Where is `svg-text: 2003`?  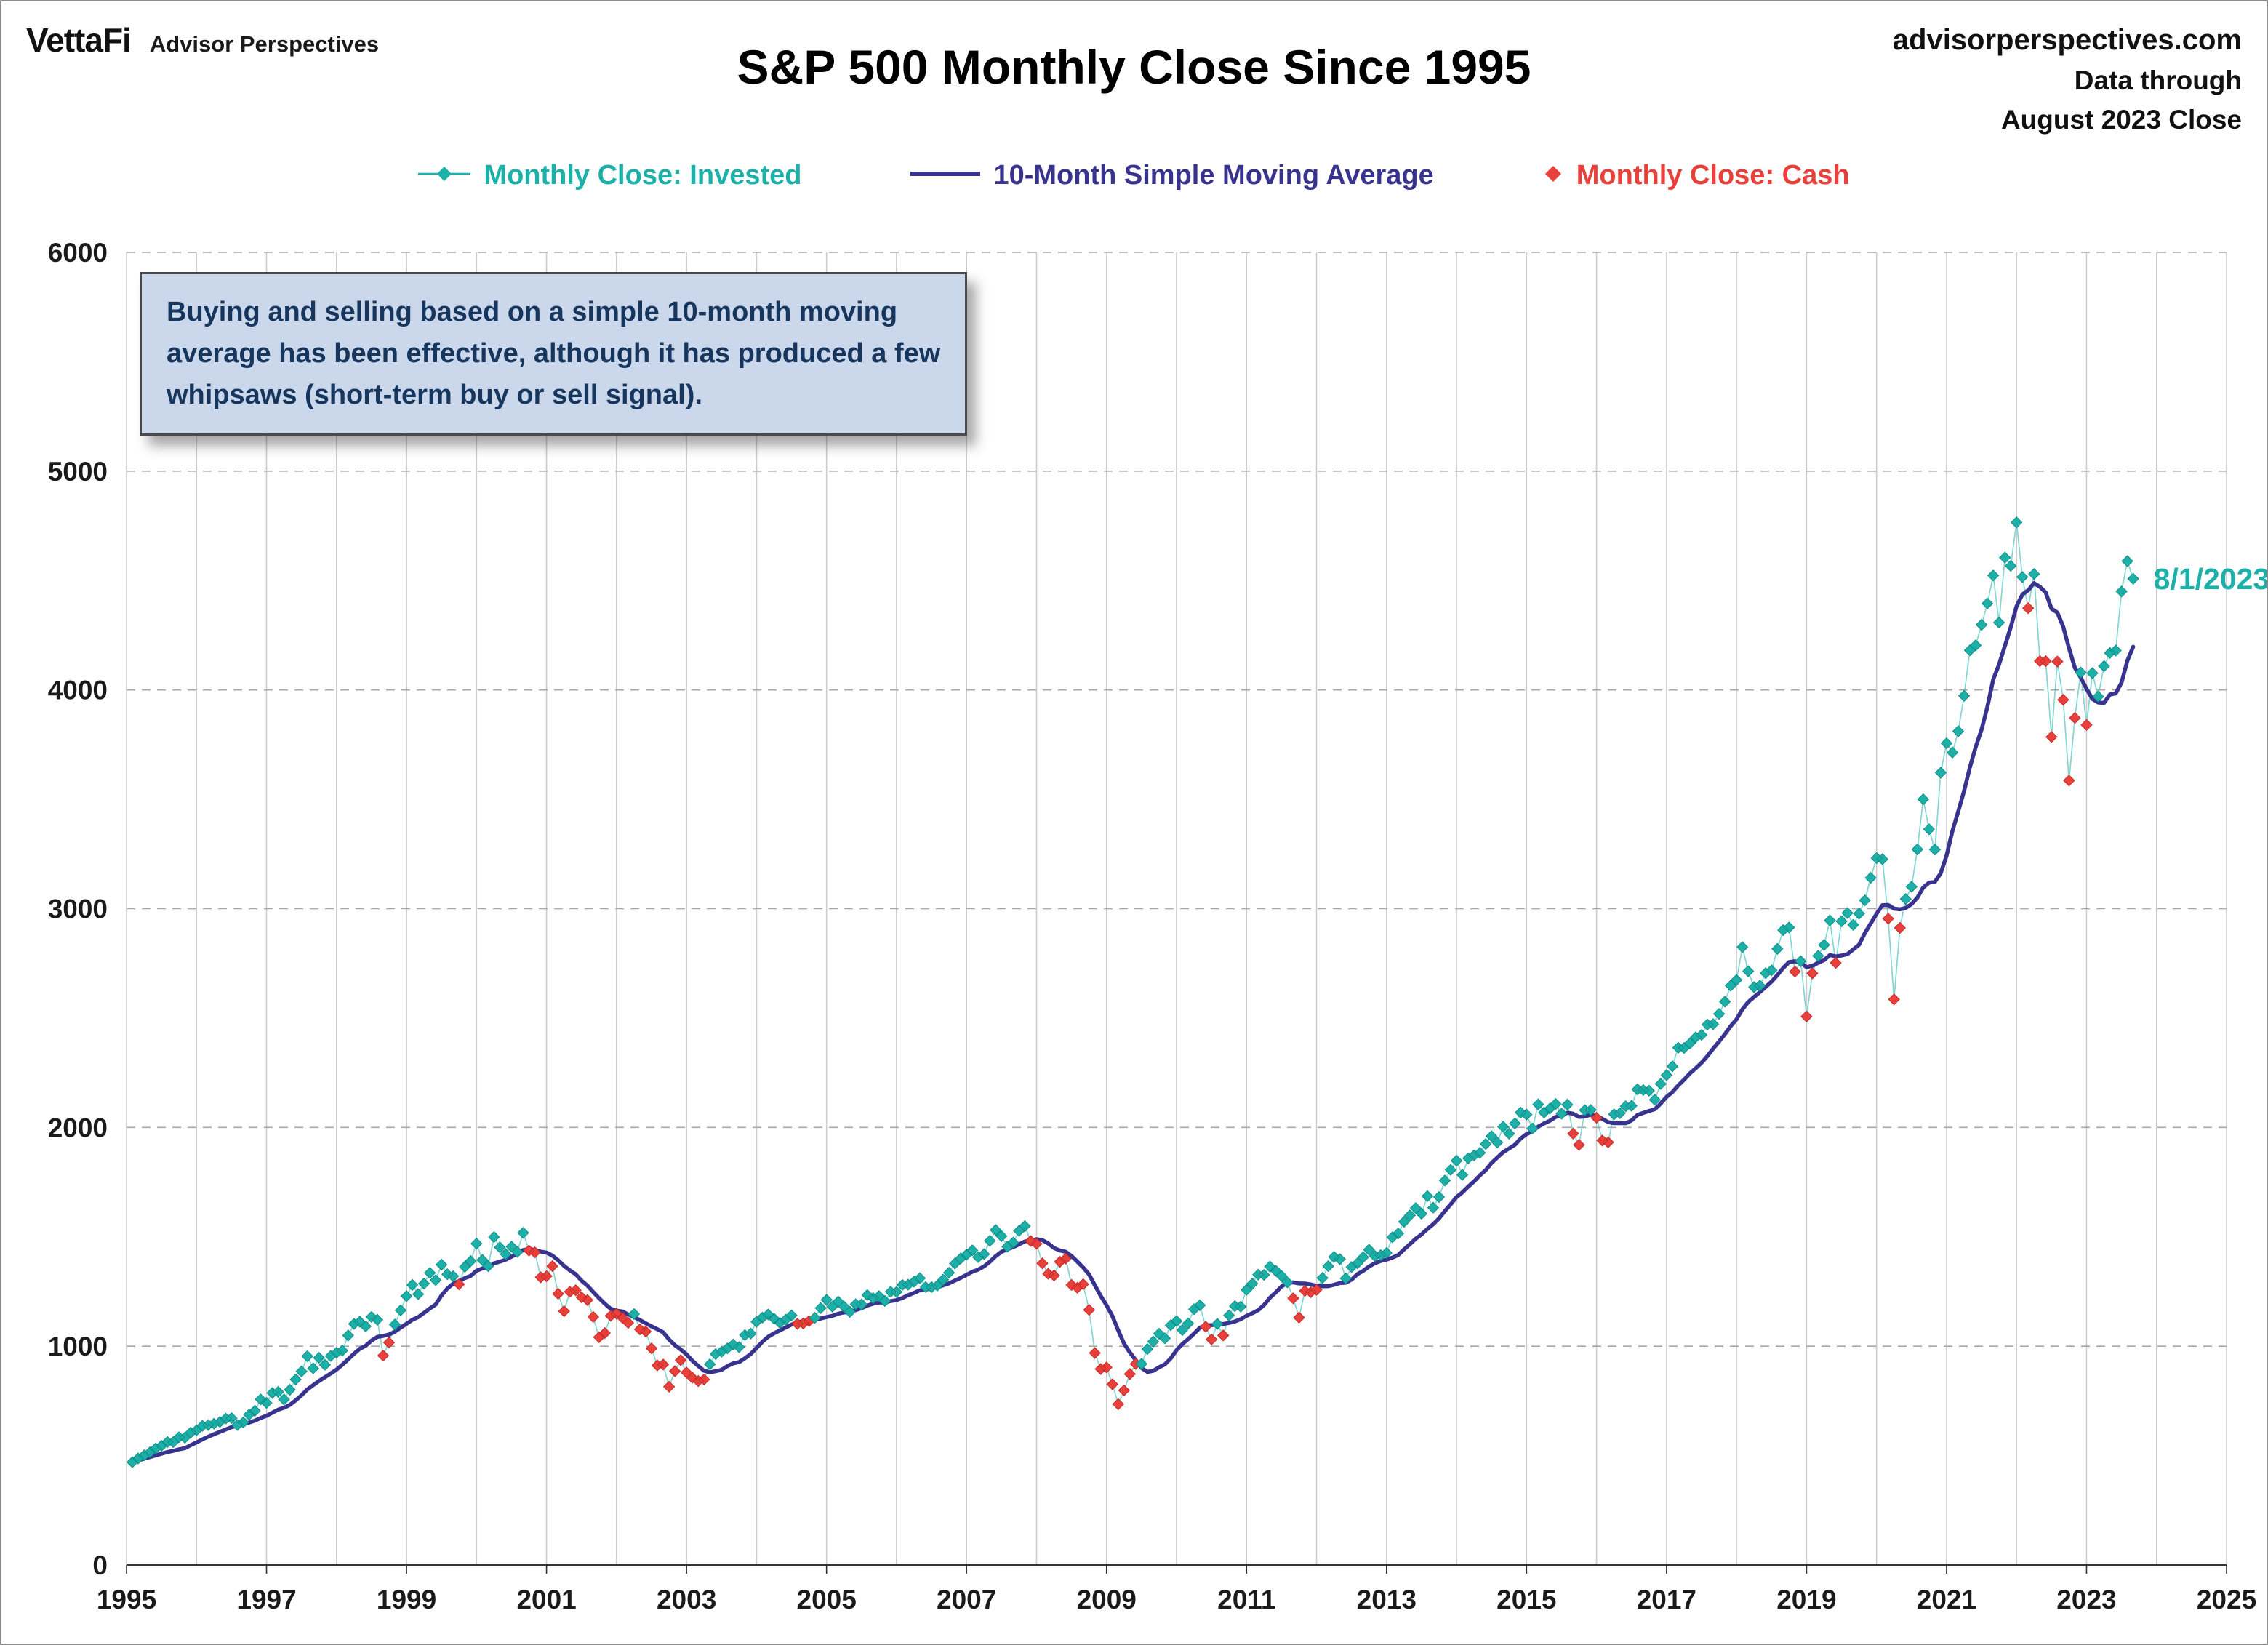
svg-text: 2003 is located at coordinates (686, 1599).